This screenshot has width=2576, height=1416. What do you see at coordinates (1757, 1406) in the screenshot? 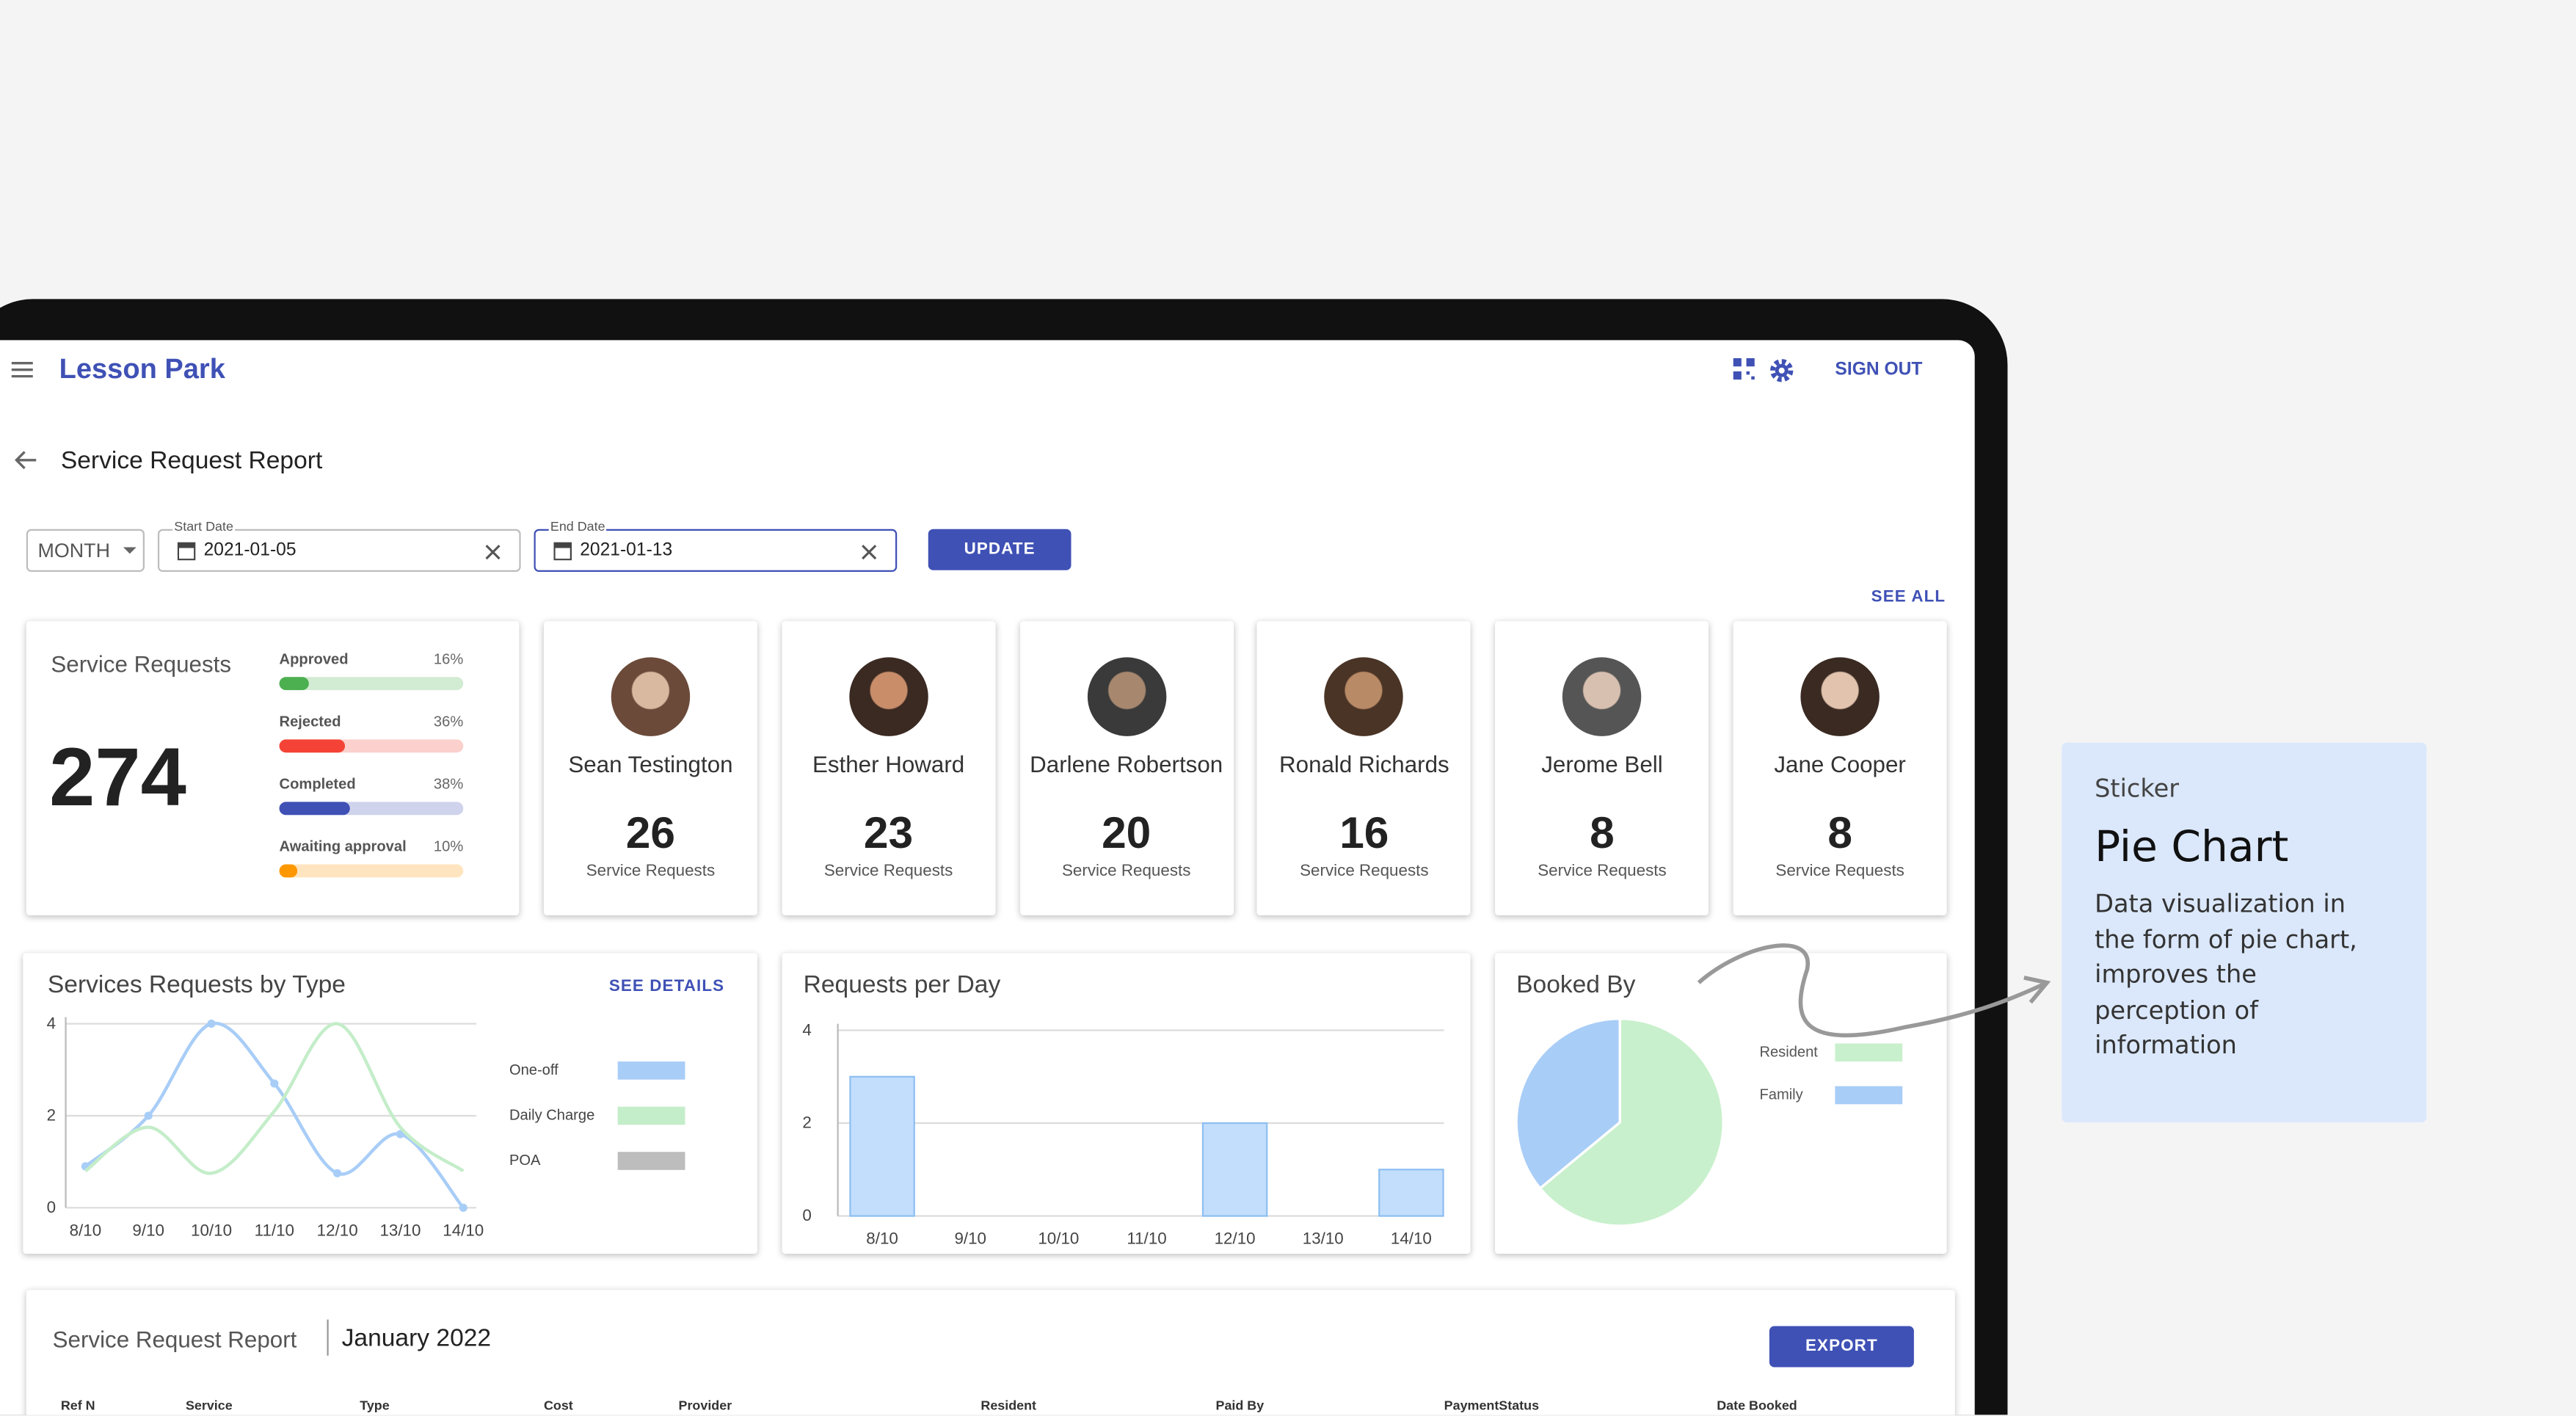
I see `column-header: Date Booked` at bounding box center [1757, 1406].